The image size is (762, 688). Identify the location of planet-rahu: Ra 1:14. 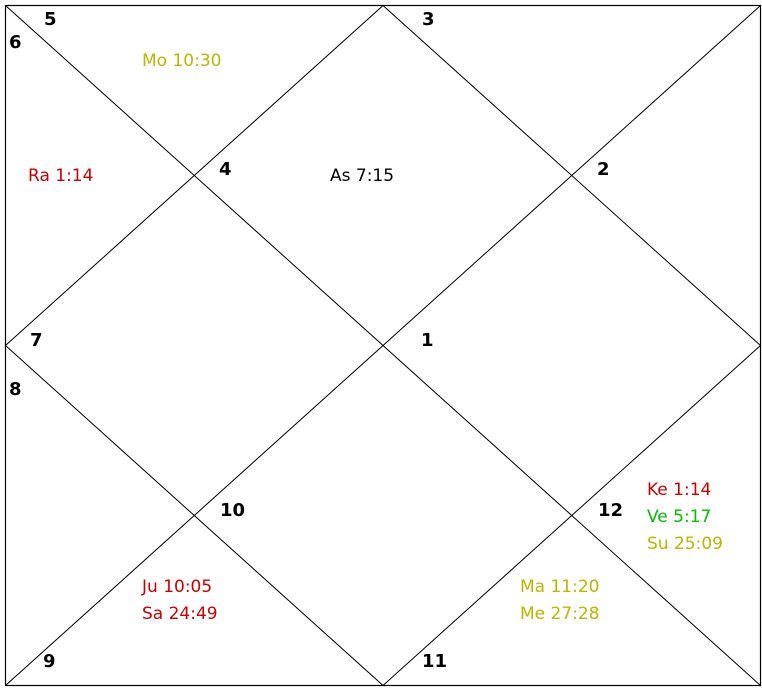
(61, 176).